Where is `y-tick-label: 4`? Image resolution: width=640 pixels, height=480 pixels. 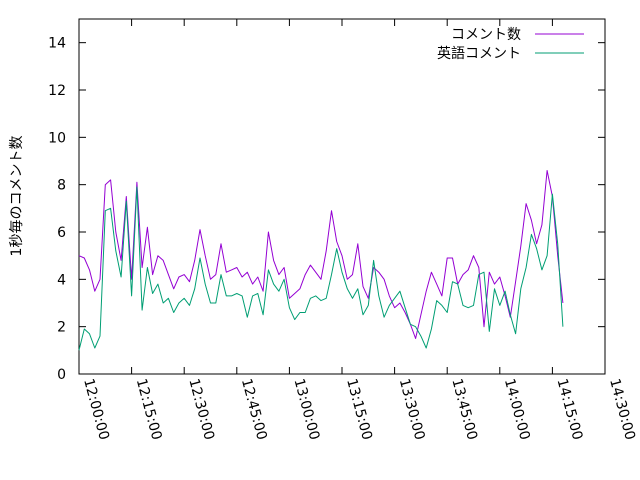
y-tick-label: 4 is located at coordinates (61, 280).